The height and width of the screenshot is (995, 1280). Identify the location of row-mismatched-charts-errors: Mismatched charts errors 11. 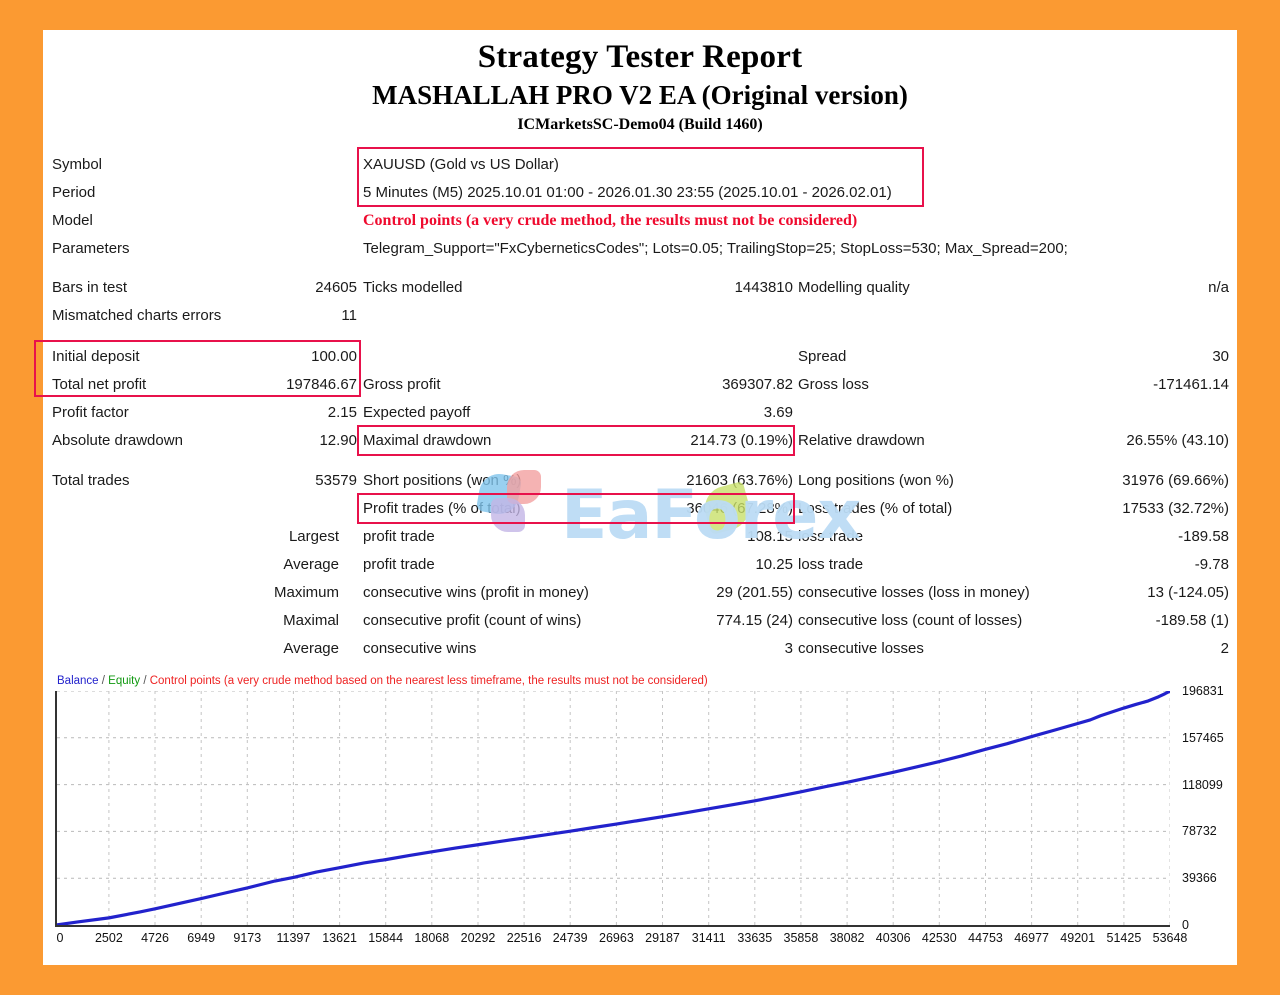
(640, 316).